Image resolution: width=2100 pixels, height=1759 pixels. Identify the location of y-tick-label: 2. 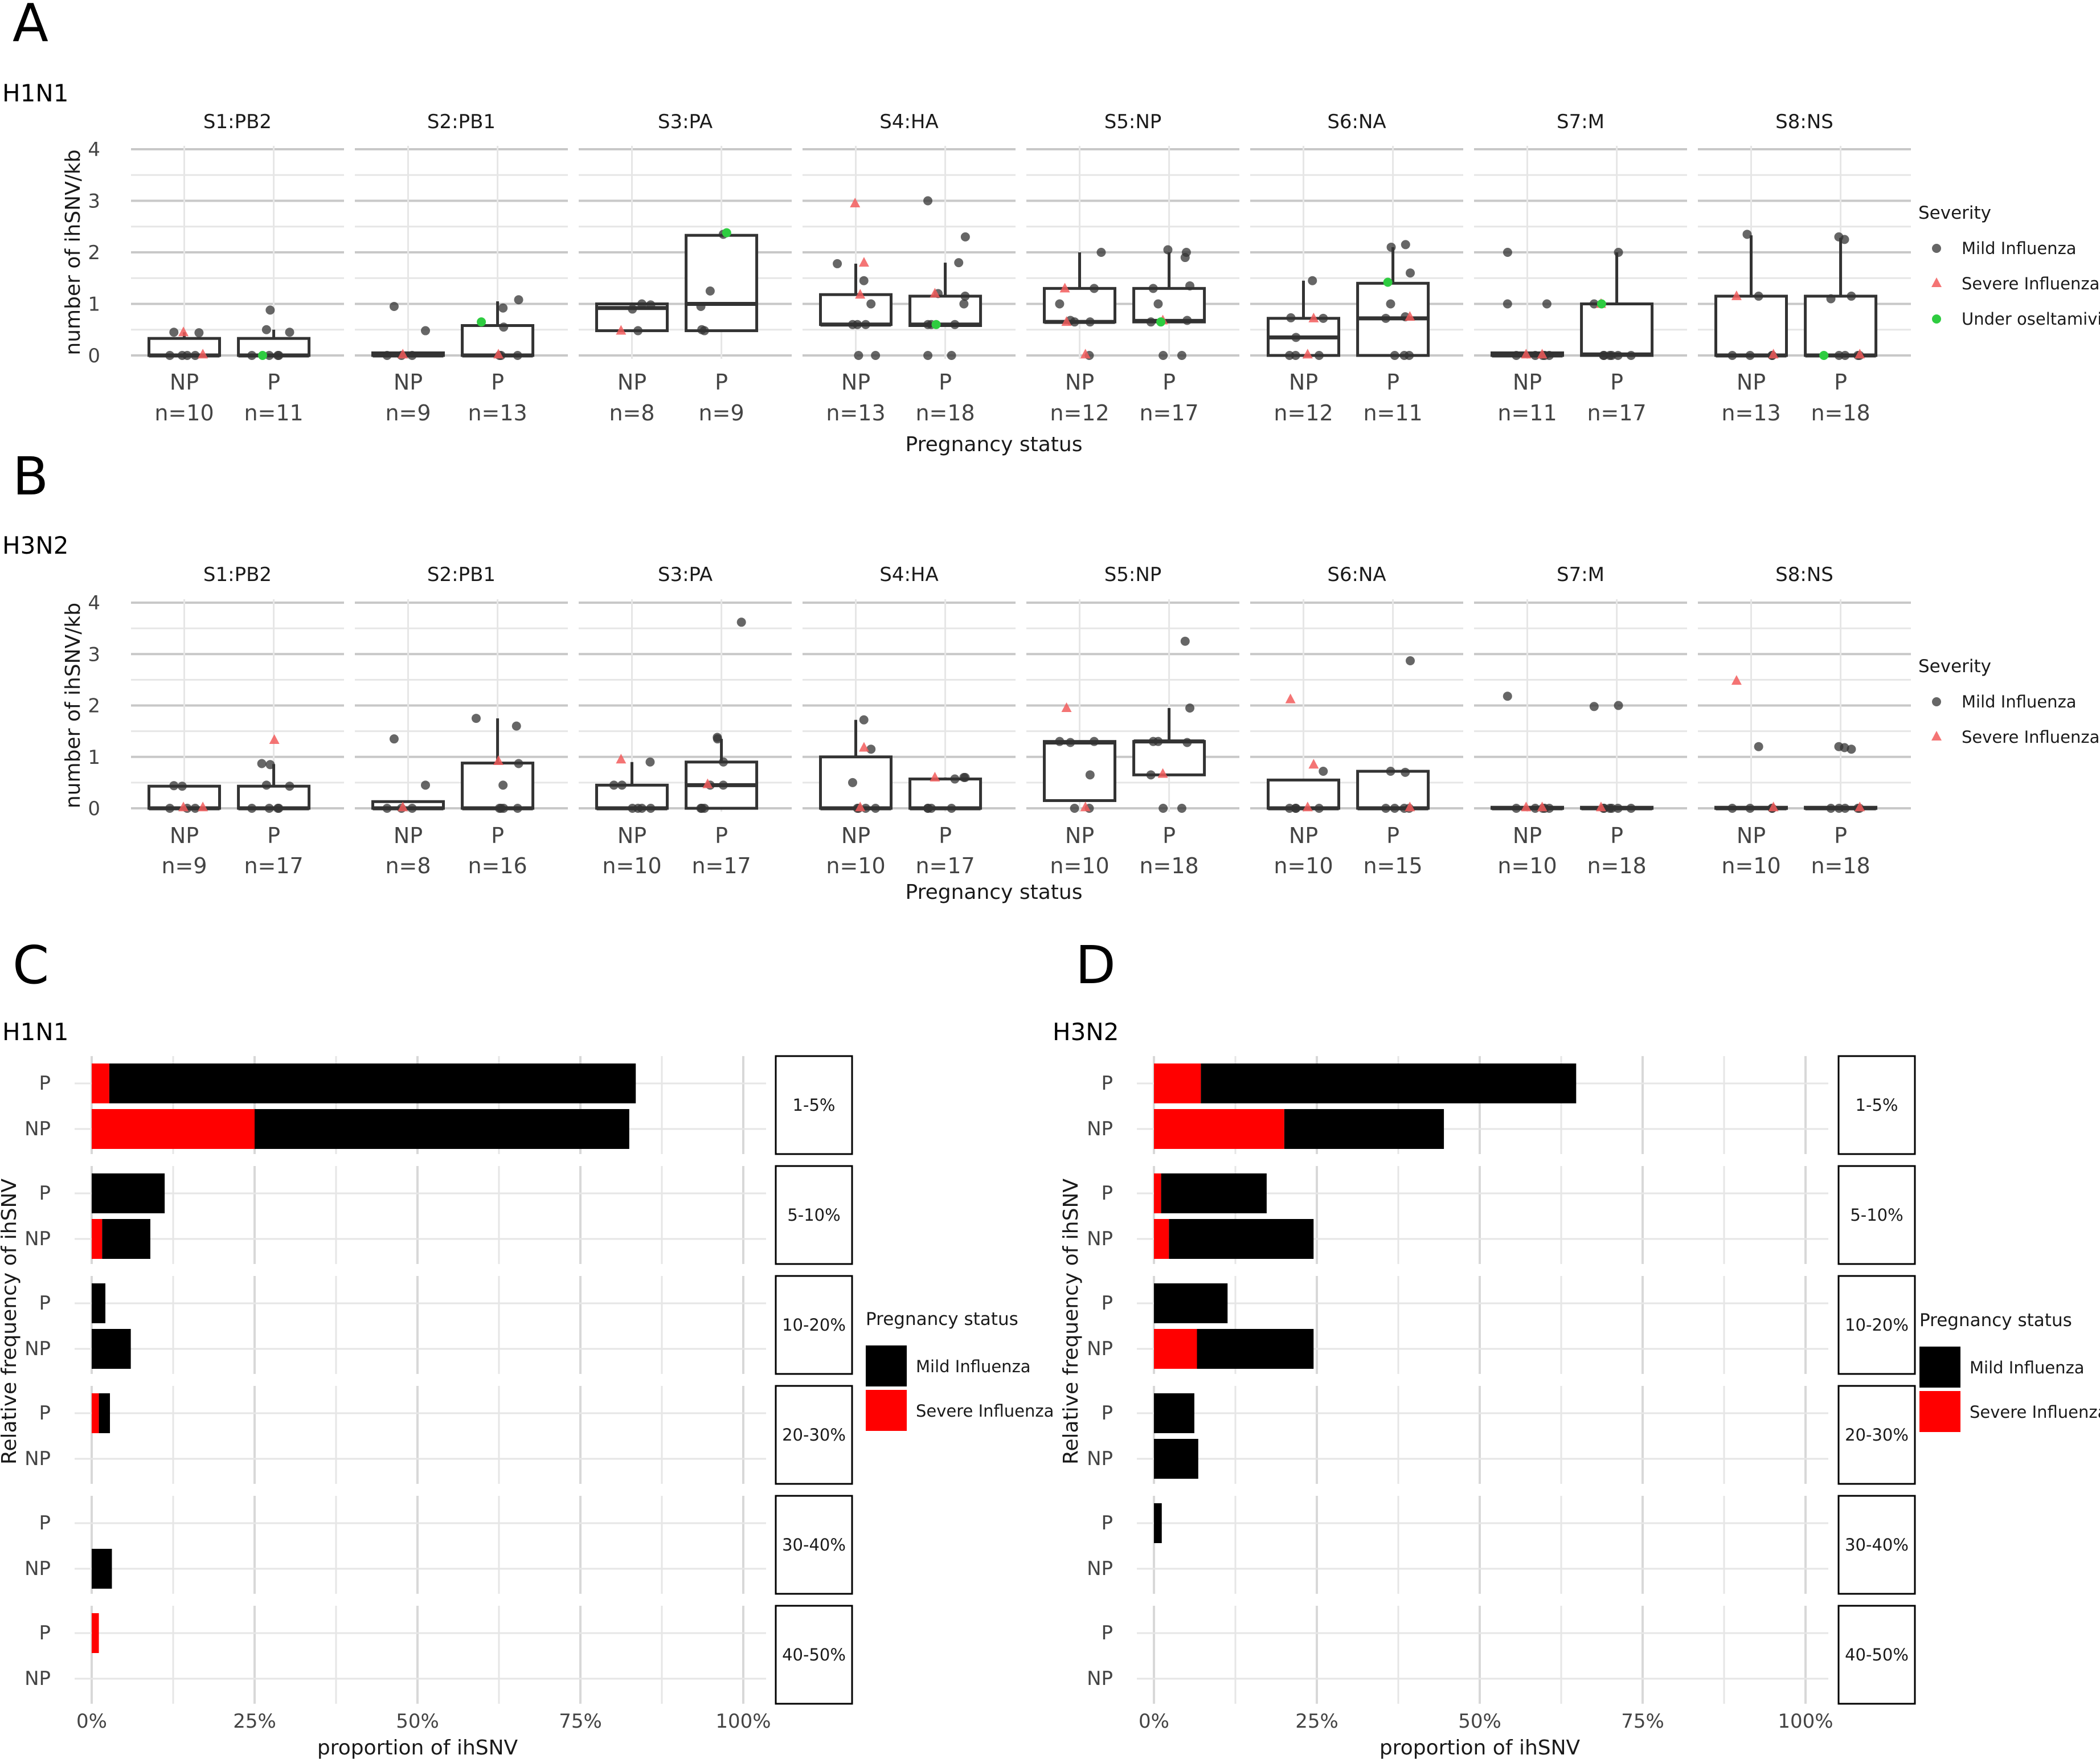
(94, 706).